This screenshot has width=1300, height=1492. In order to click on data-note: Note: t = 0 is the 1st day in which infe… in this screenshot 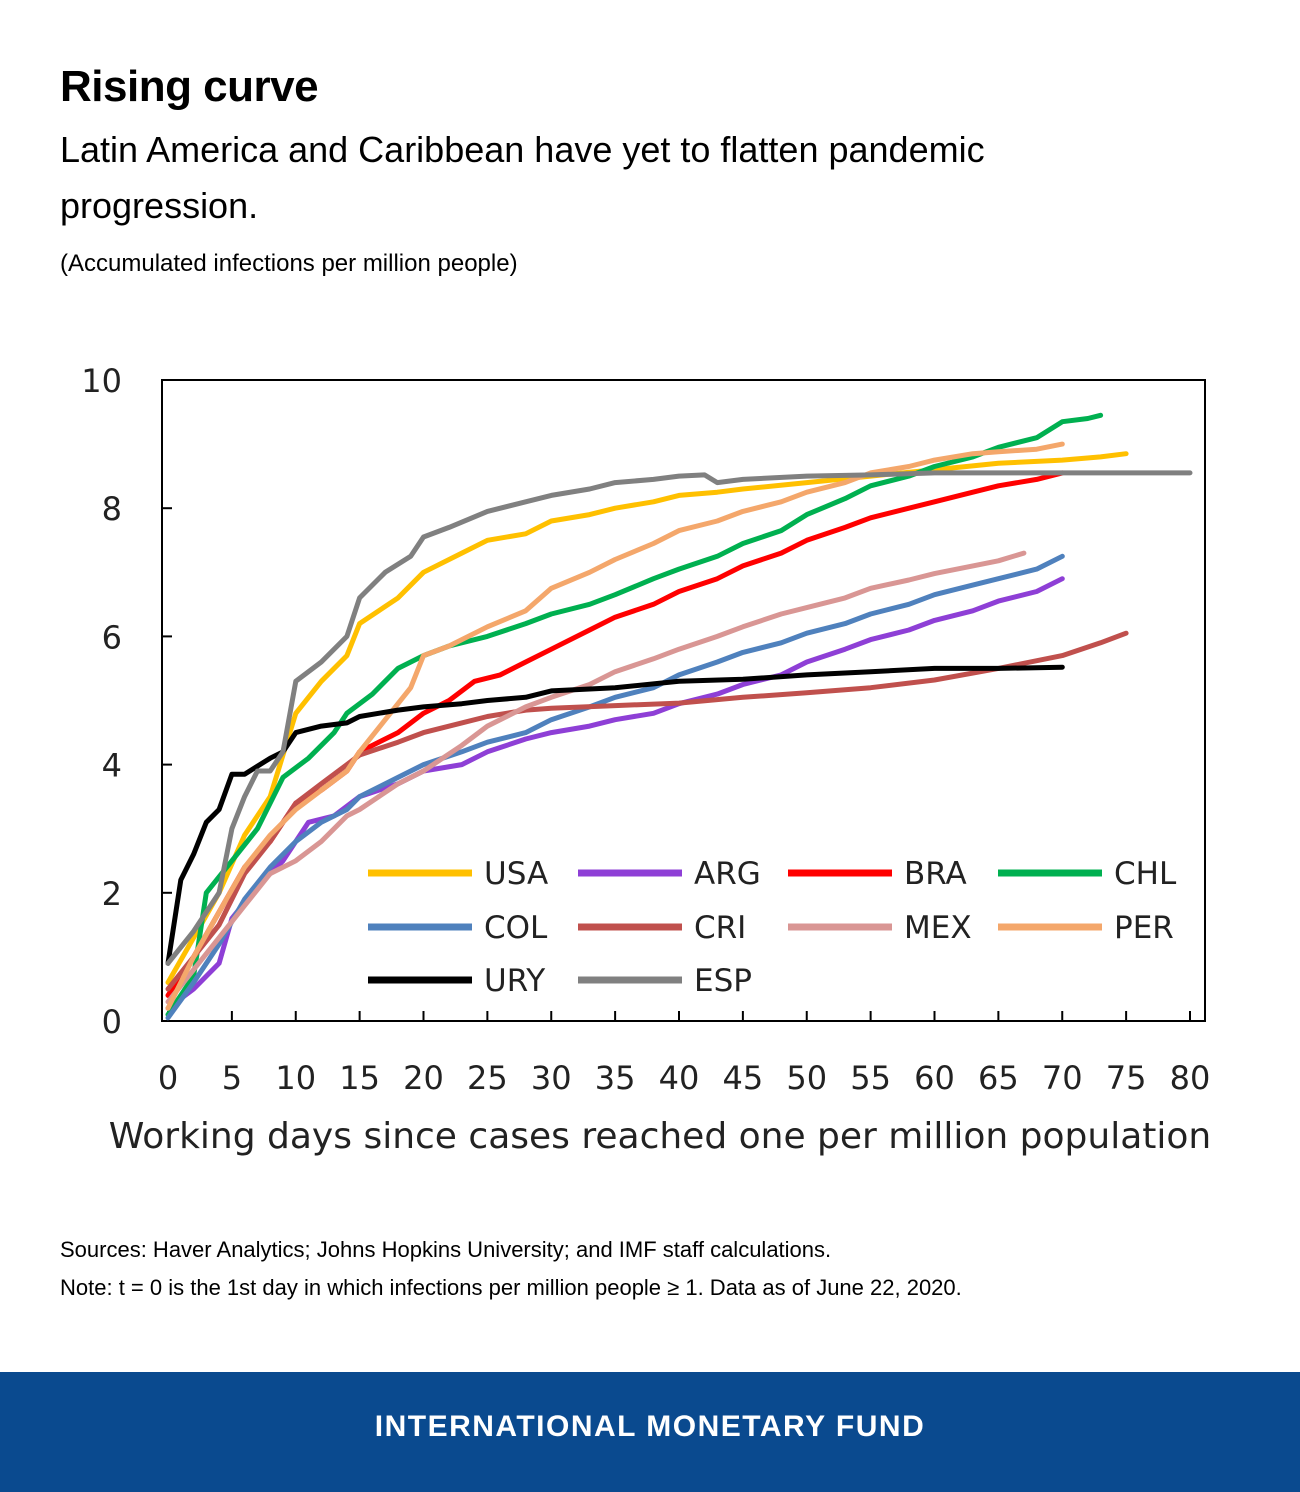, I will do `click(511, 1287)`.